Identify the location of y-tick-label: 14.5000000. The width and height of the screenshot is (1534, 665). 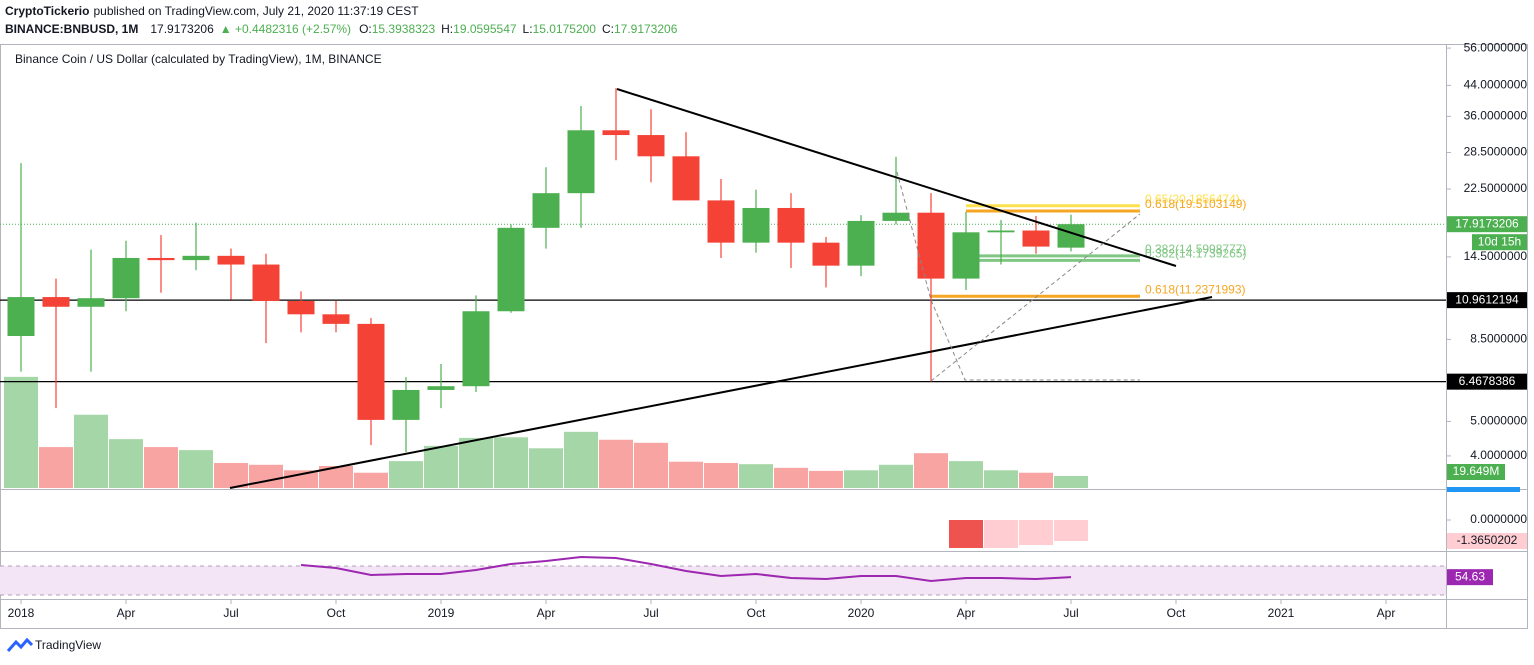
(1496, 256).